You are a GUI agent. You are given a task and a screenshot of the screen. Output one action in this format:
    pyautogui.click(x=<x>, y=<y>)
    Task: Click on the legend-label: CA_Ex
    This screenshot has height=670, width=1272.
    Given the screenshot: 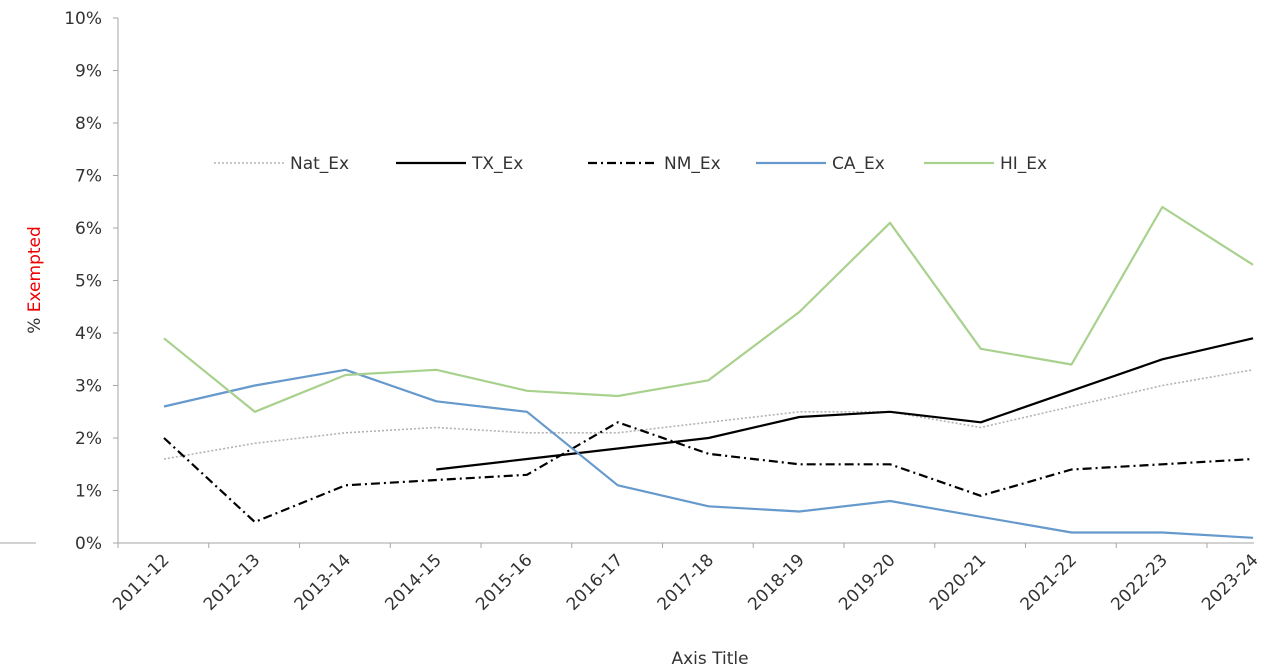 What is the action you would take?
    pyautogui.click(x=858, y=164)
    